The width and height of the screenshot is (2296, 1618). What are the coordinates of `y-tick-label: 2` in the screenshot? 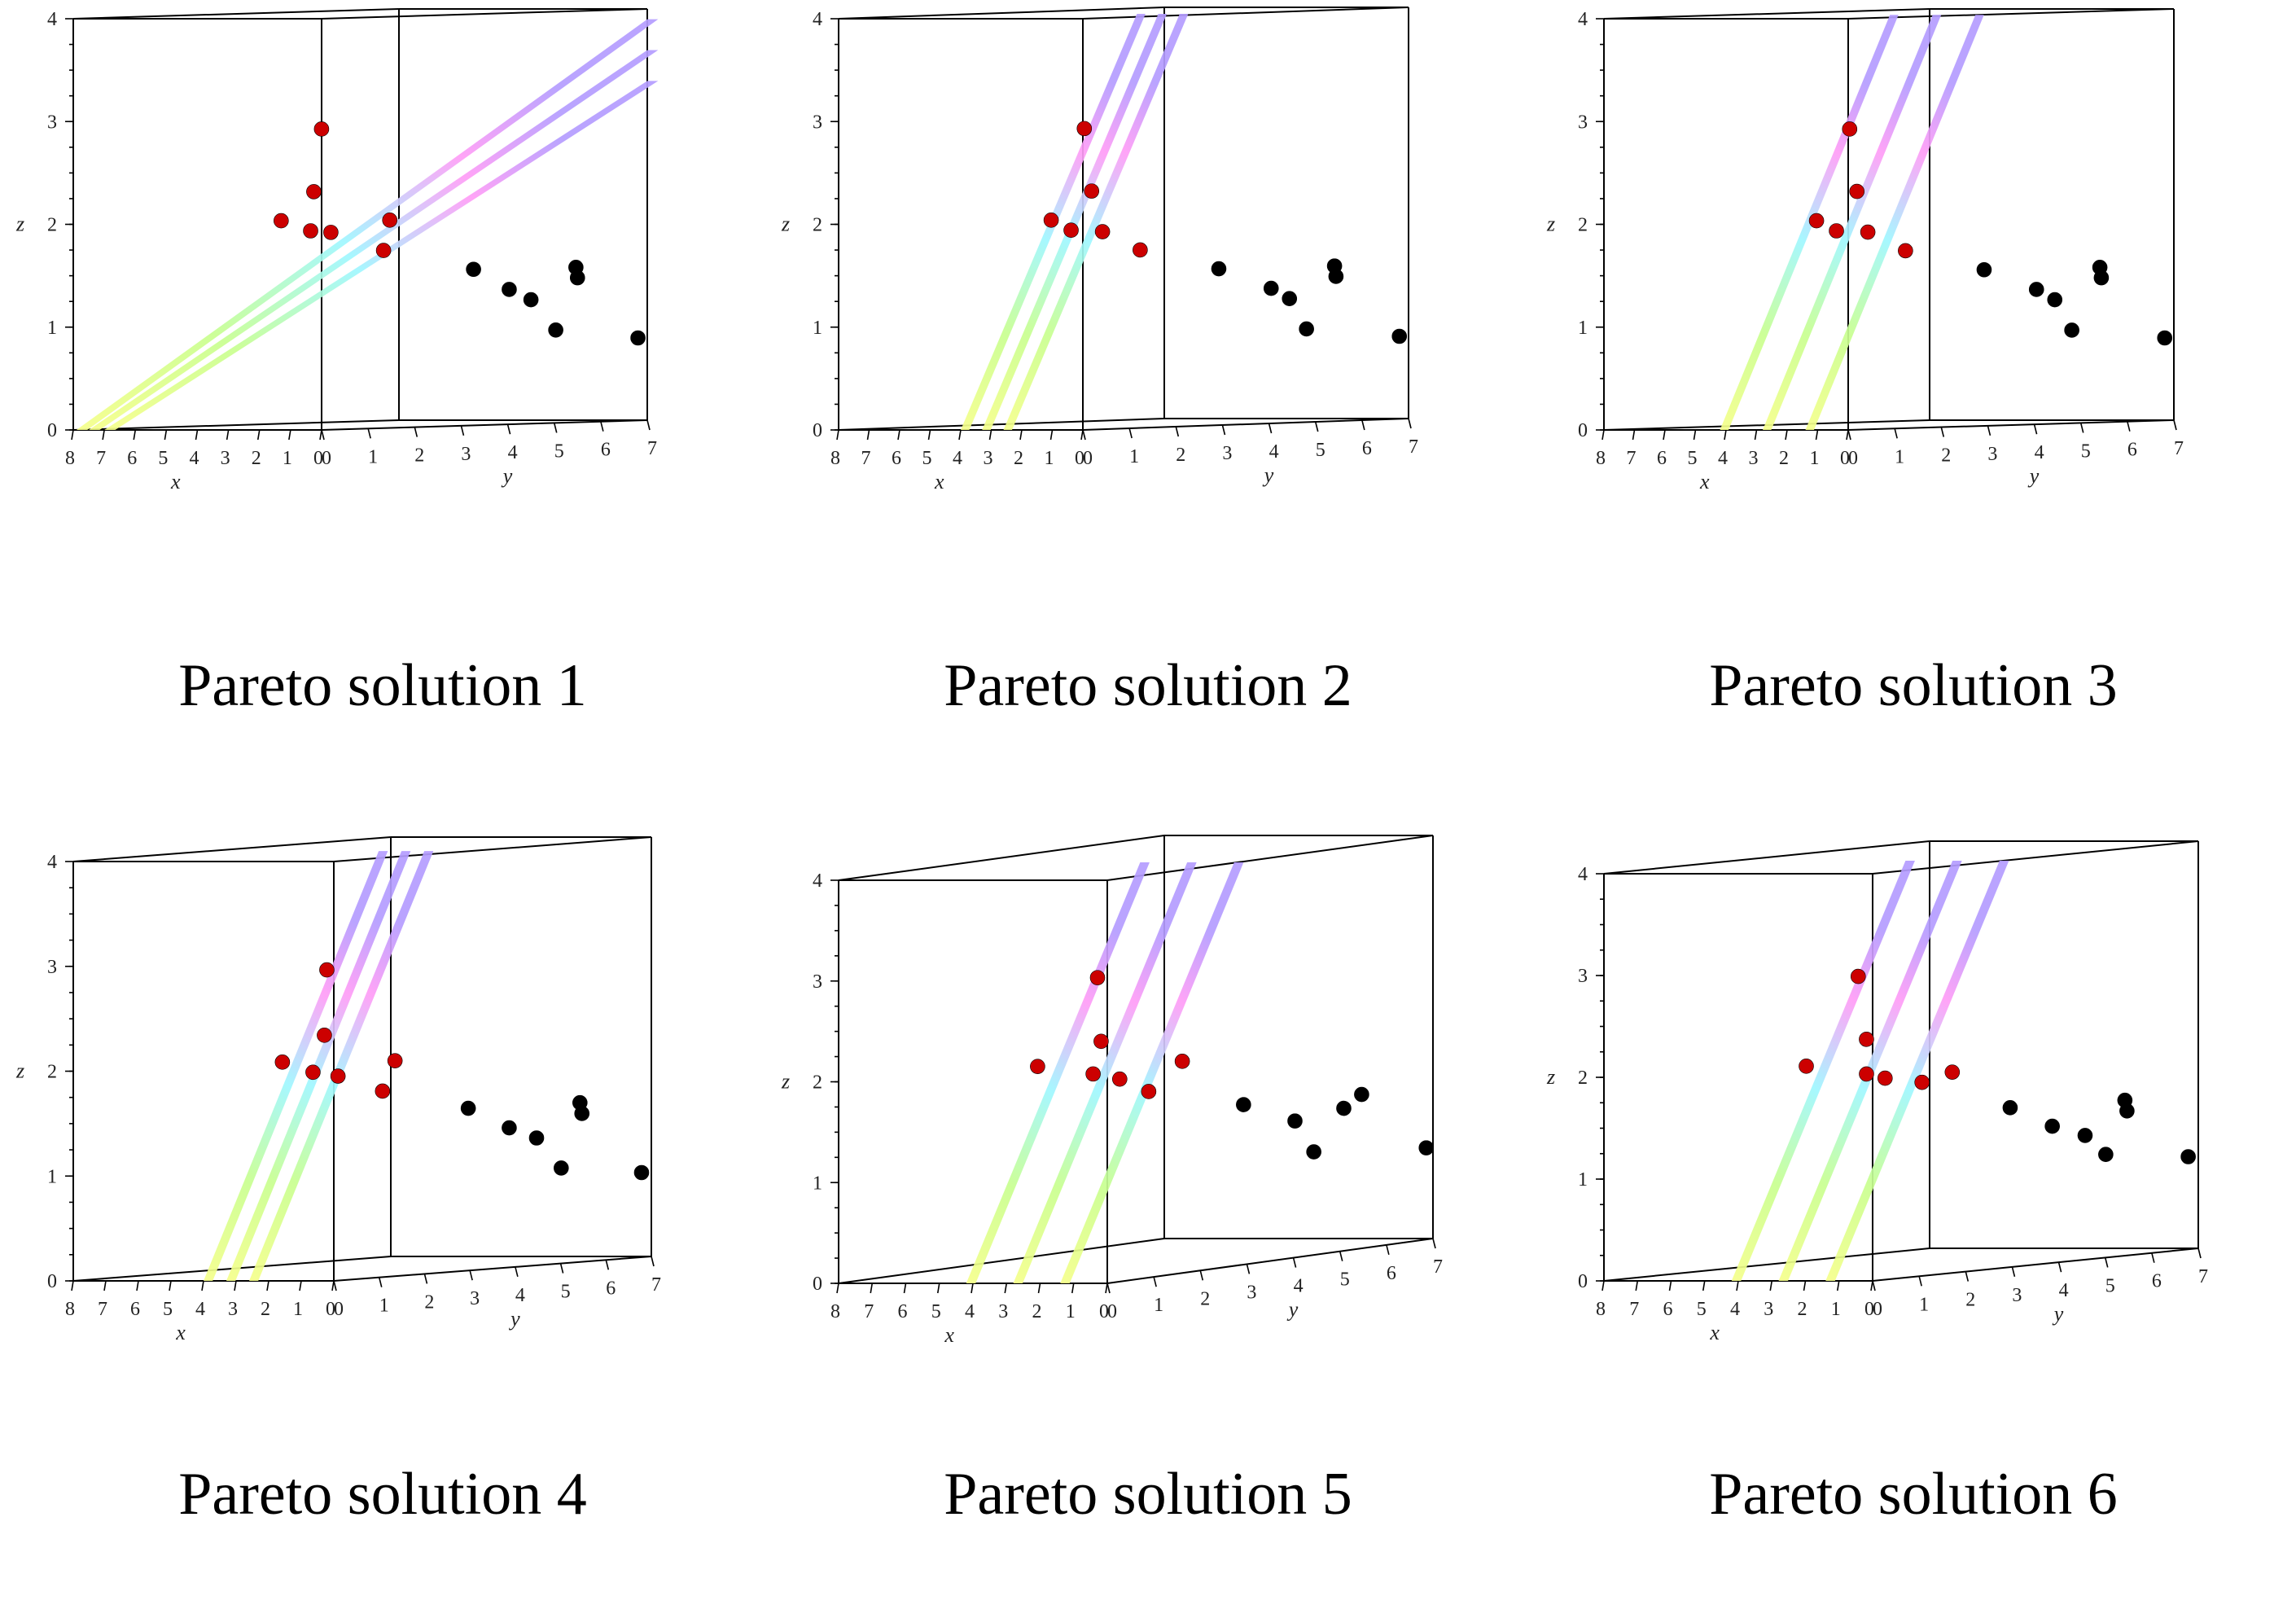 It's located at (1205, 1298).